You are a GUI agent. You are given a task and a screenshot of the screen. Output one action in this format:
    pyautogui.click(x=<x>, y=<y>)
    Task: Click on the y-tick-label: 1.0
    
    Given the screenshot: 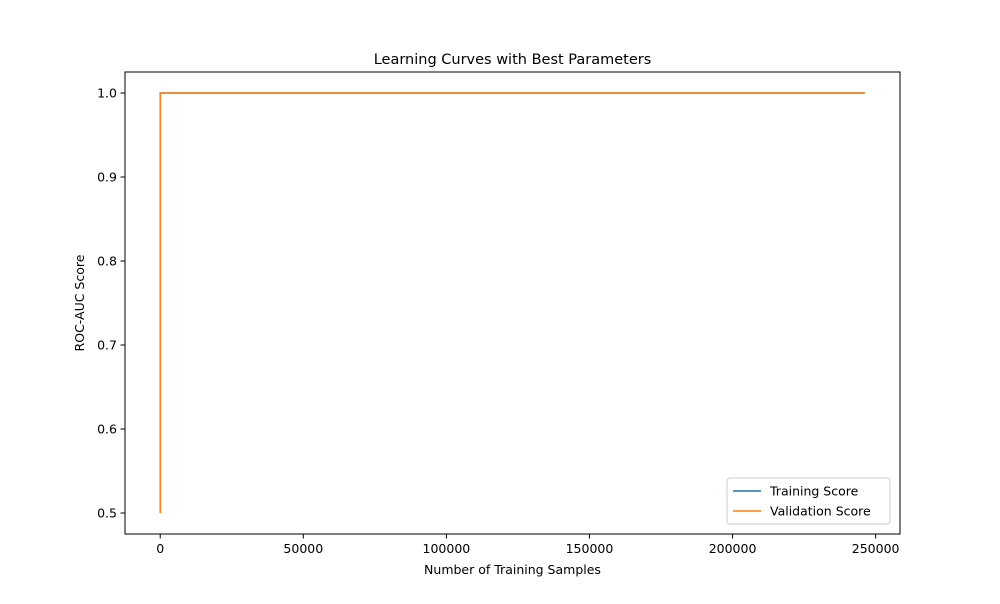 What is the action you would take?
    pyautogui.click(x=107, y=93)
    